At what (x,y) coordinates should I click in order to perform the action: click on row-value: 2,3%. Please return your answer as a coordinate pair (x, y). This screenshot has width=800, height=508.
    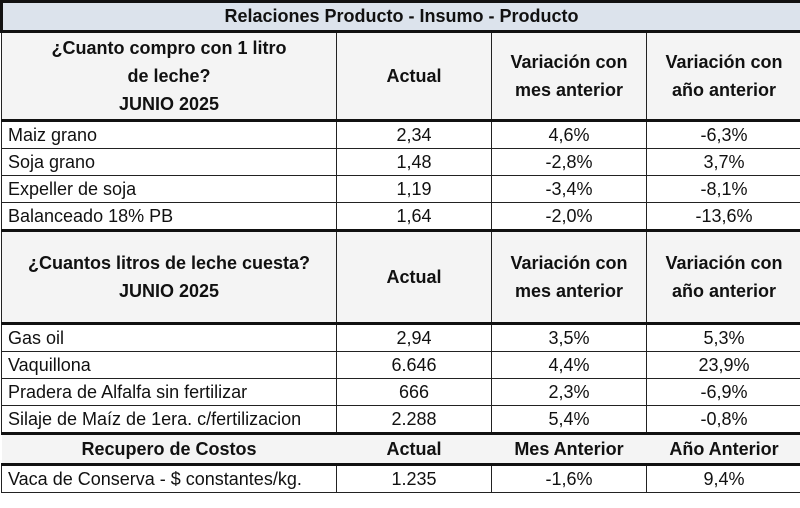
    Looking at the image, I should click on (569, 392).